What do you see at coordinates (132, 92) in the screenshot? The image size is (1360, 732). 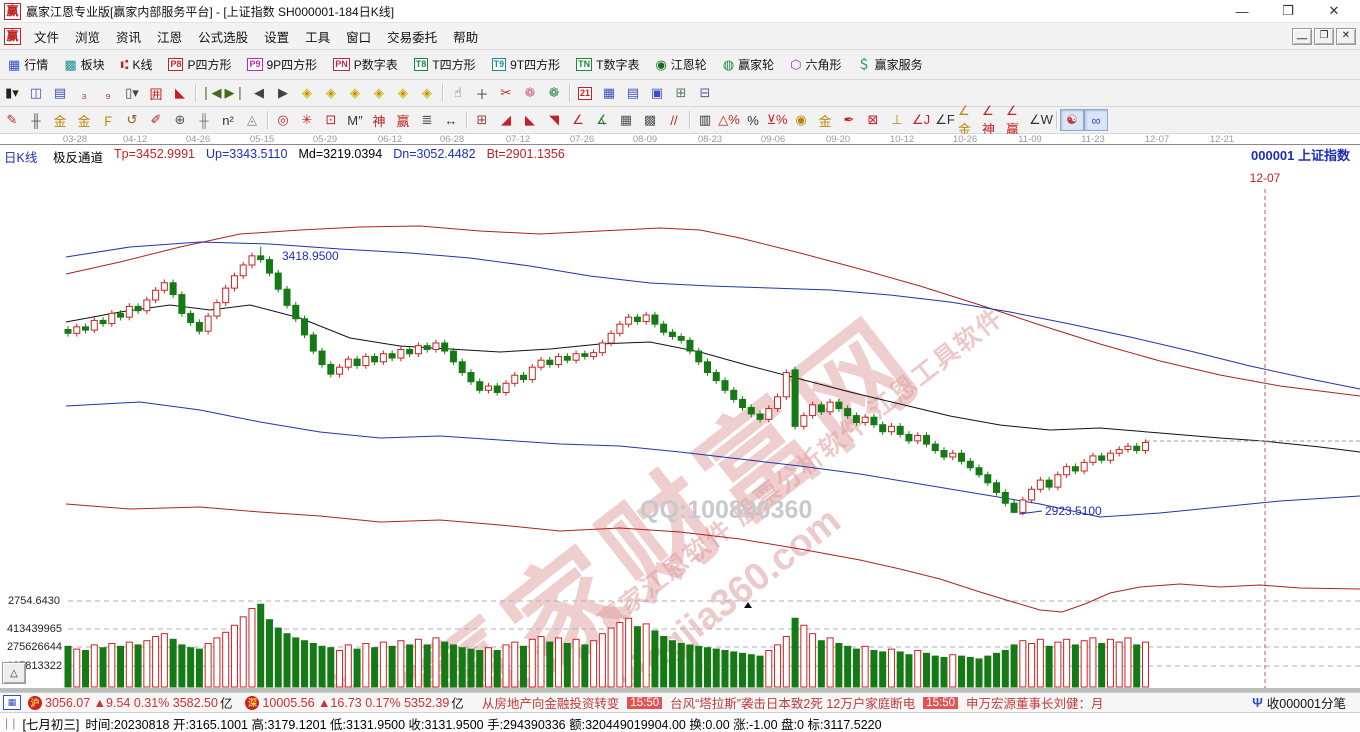 I see `candle-period-icon: ▯▾` at bounding box center [132, 92].